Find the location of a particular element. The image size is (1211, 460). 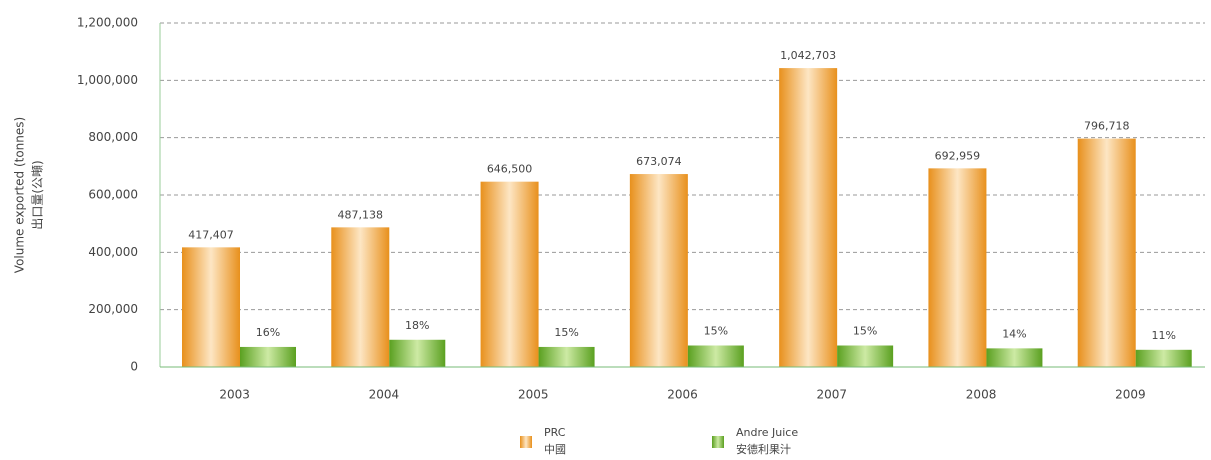

legend-label: PRC is located at coordinates (555, 432).